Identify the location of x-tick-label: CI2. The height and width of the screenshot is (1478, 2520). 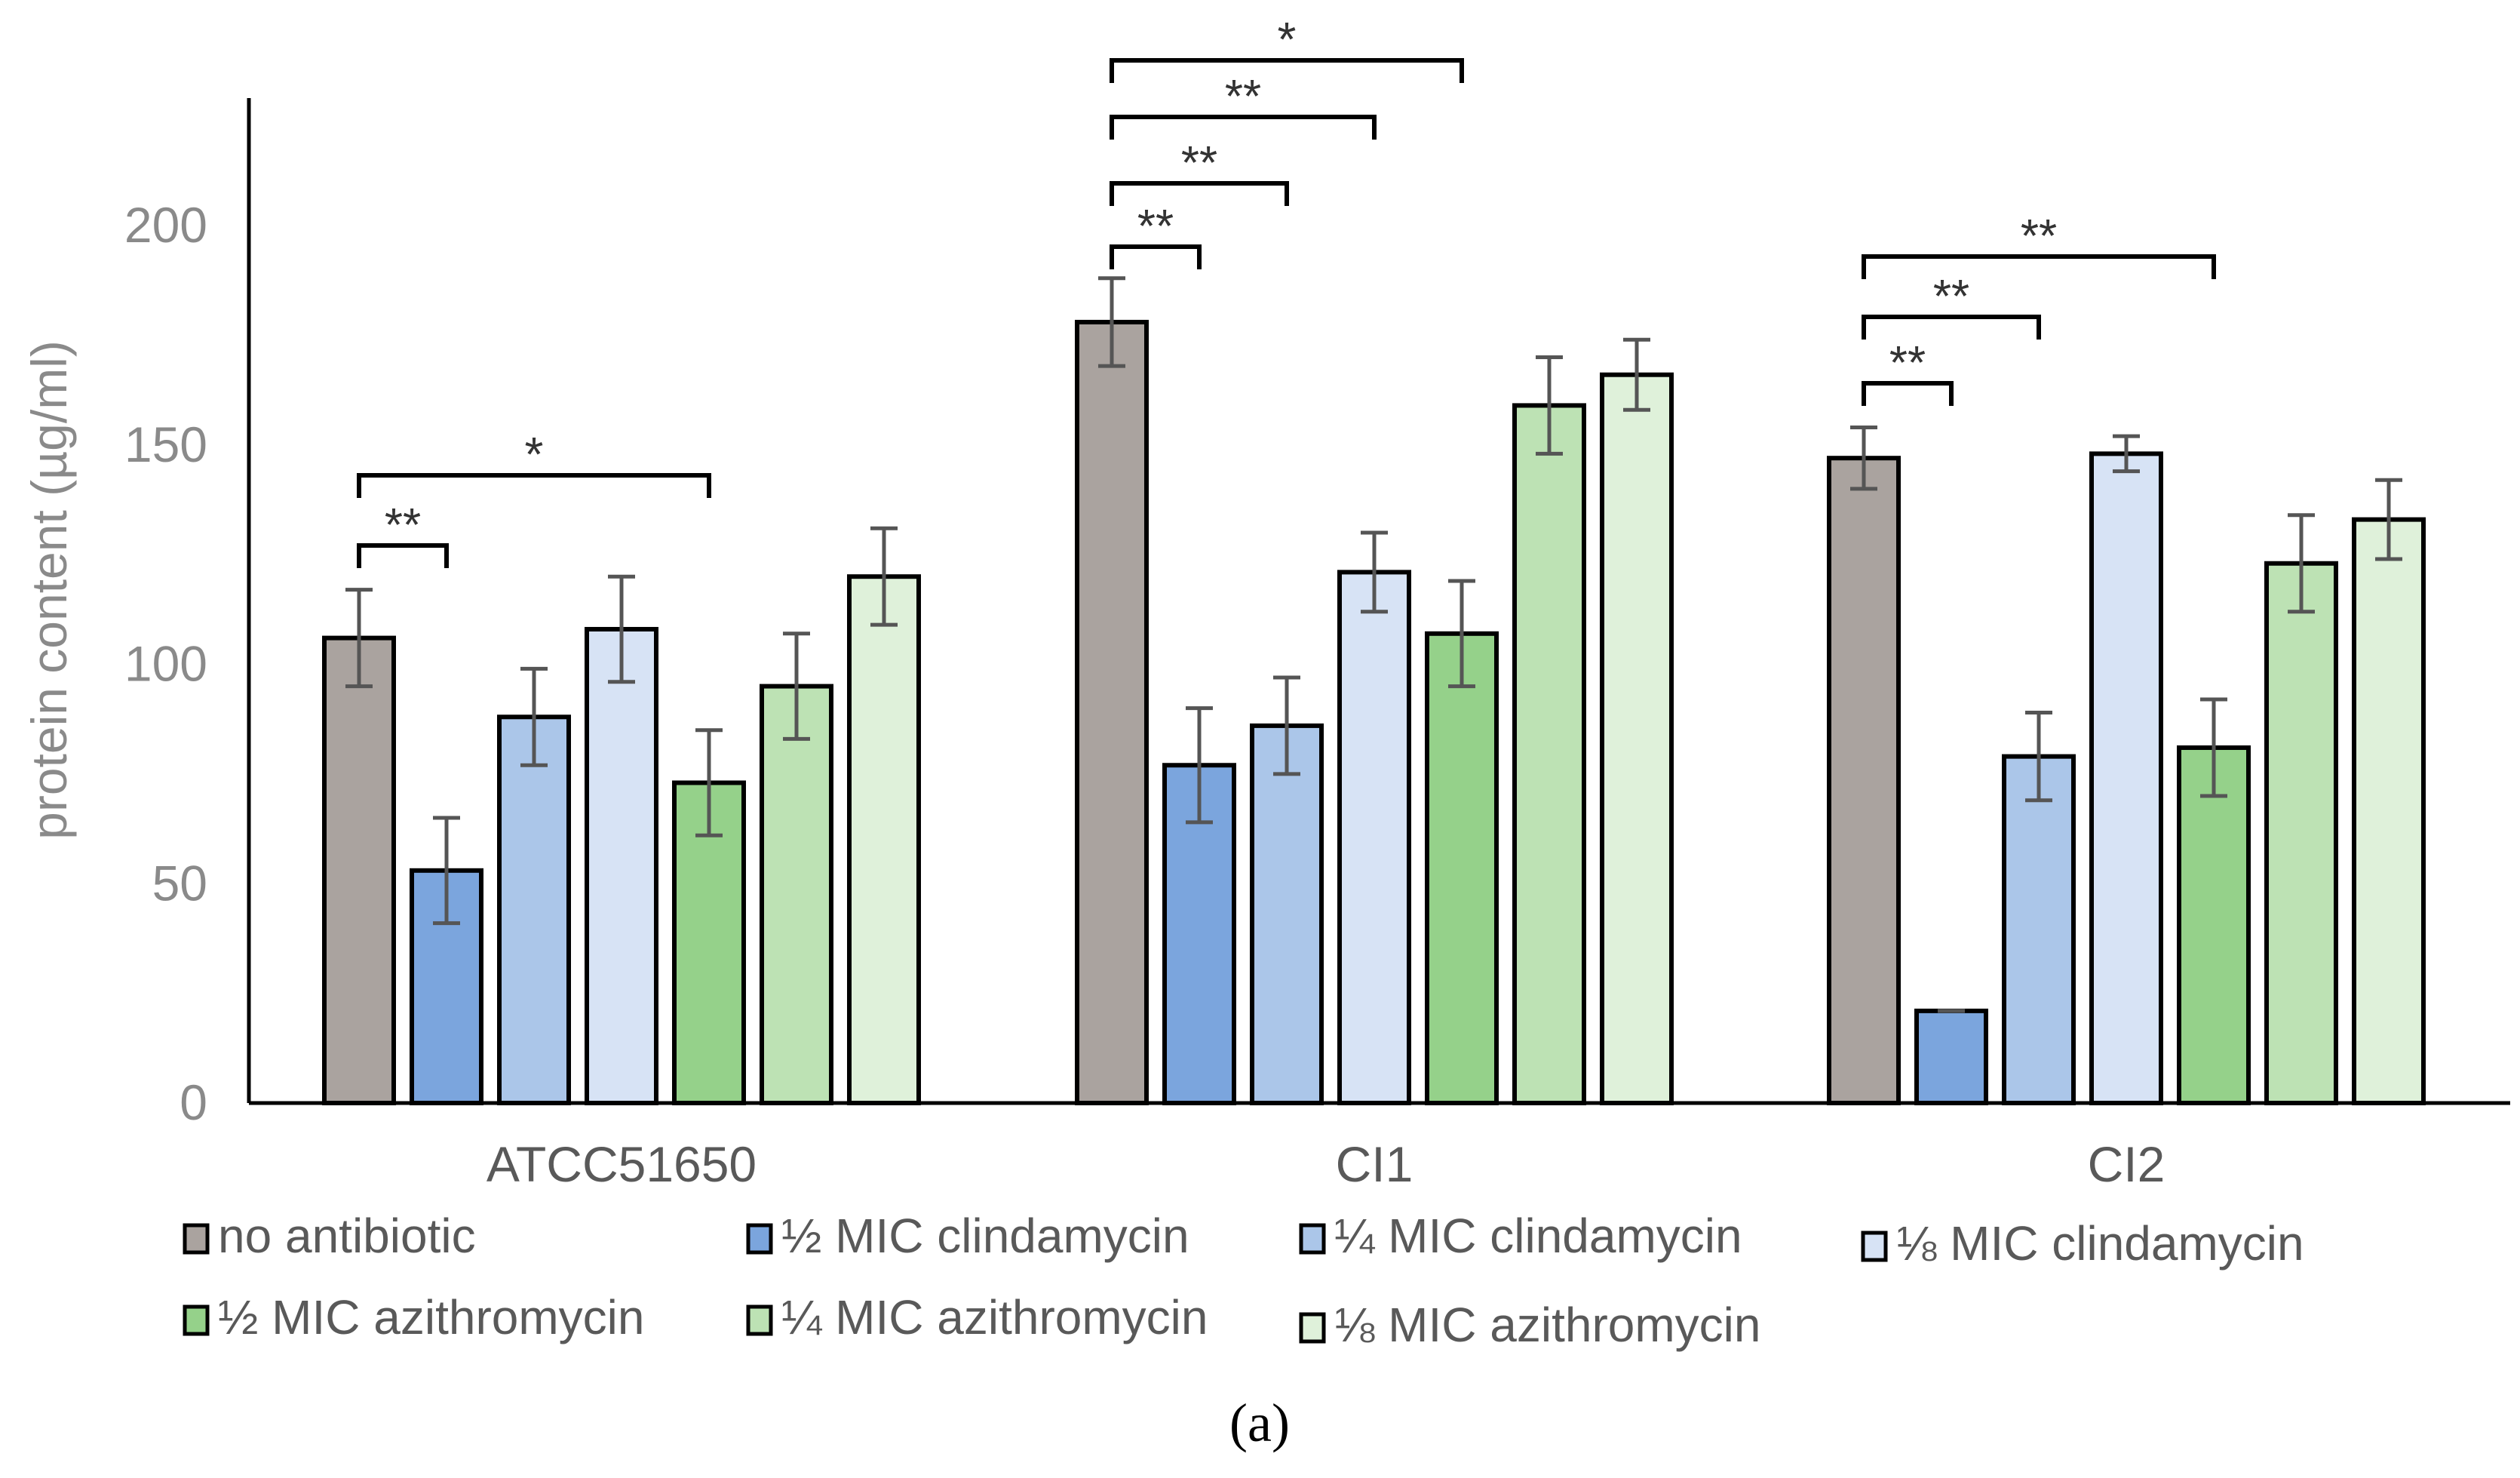
(2126, 1164).